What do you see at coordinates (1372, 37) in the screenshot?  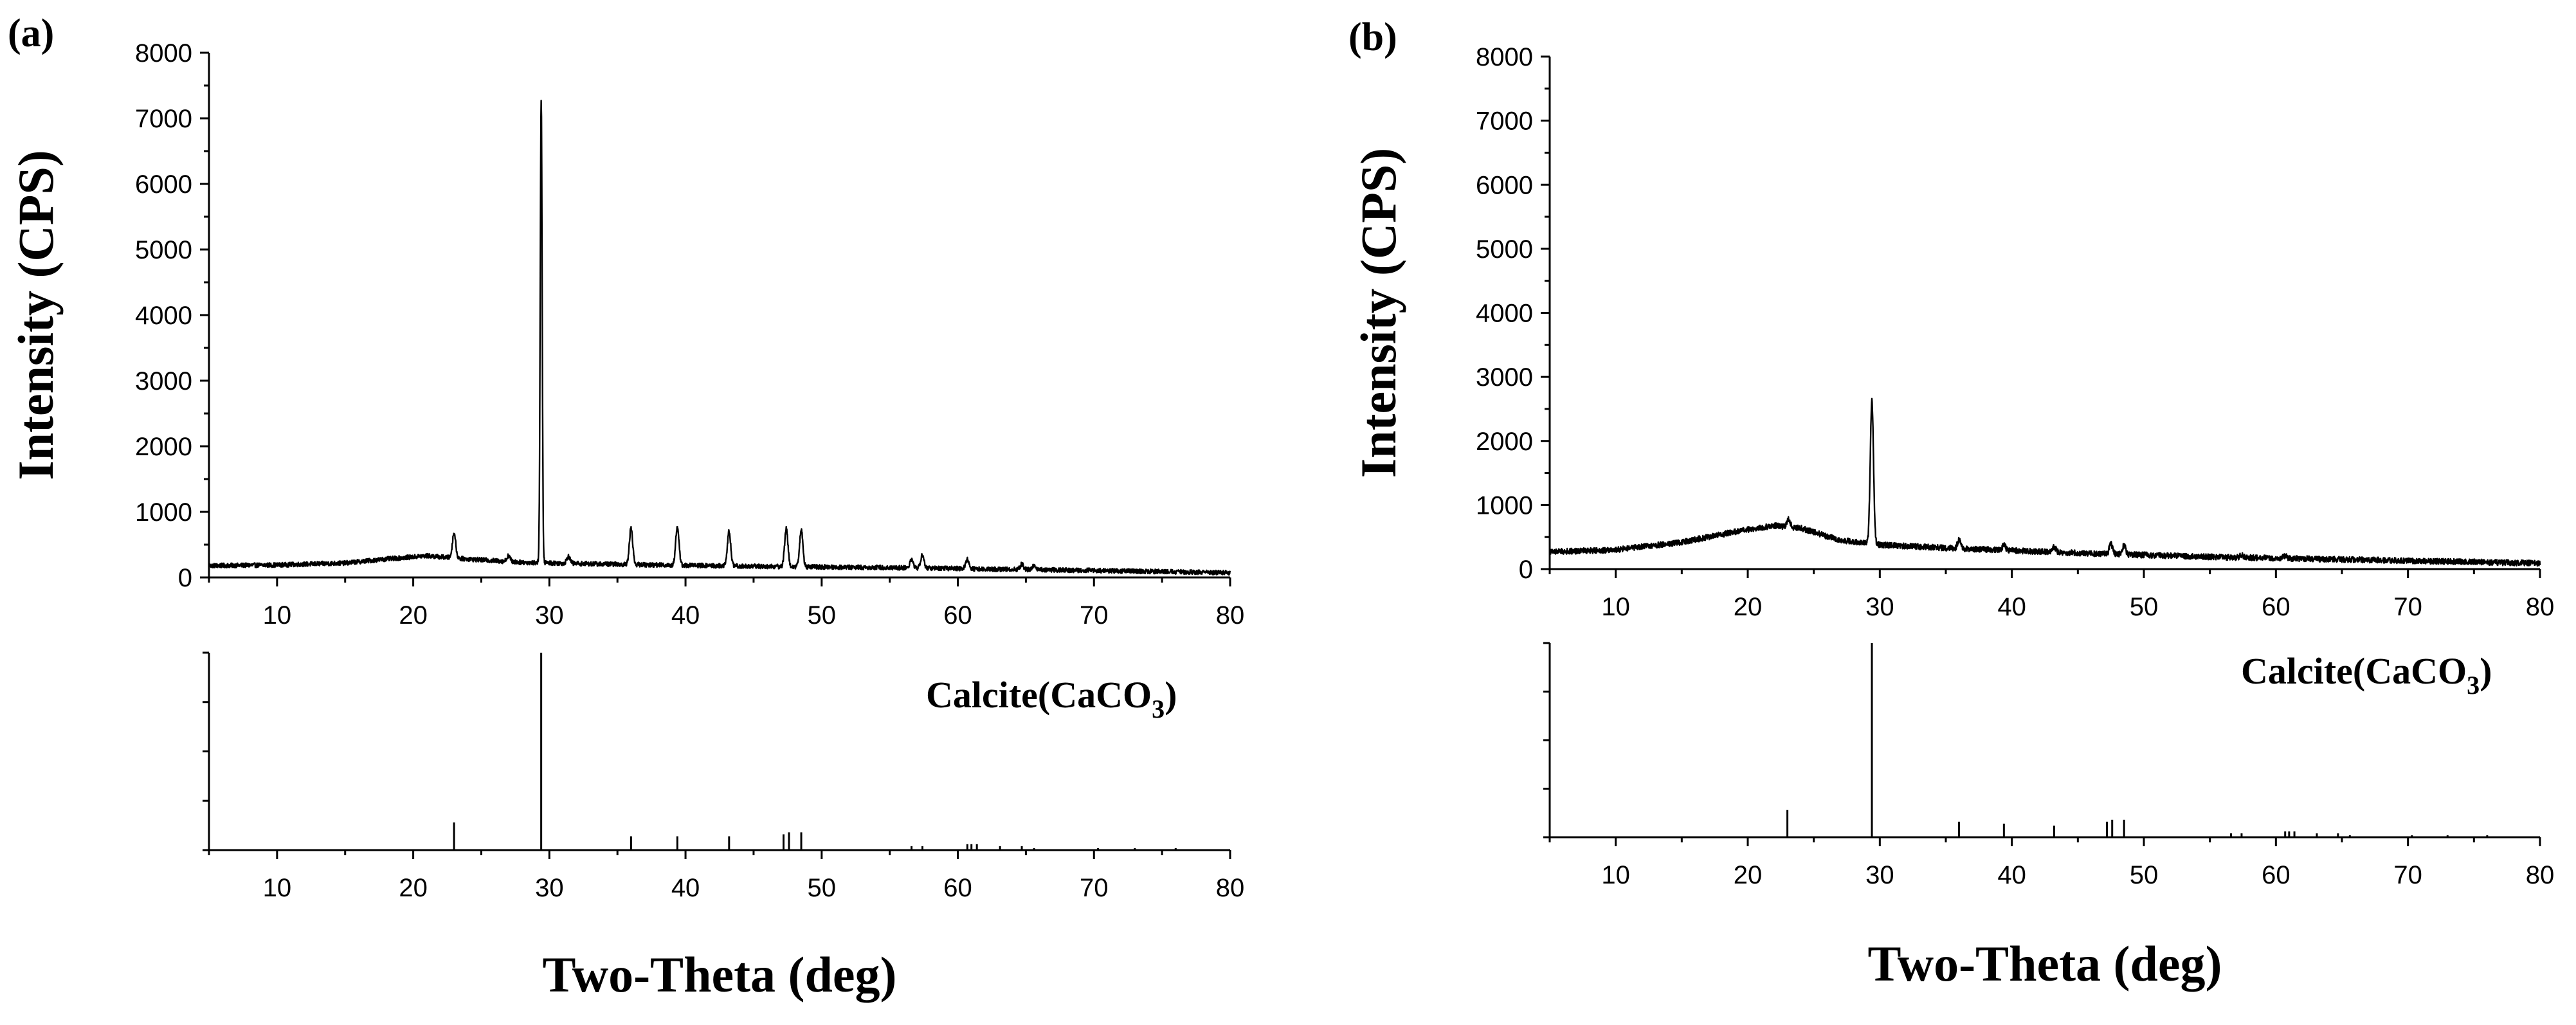 I see `panel-label: (b)` at bounding box center [1372, 37].